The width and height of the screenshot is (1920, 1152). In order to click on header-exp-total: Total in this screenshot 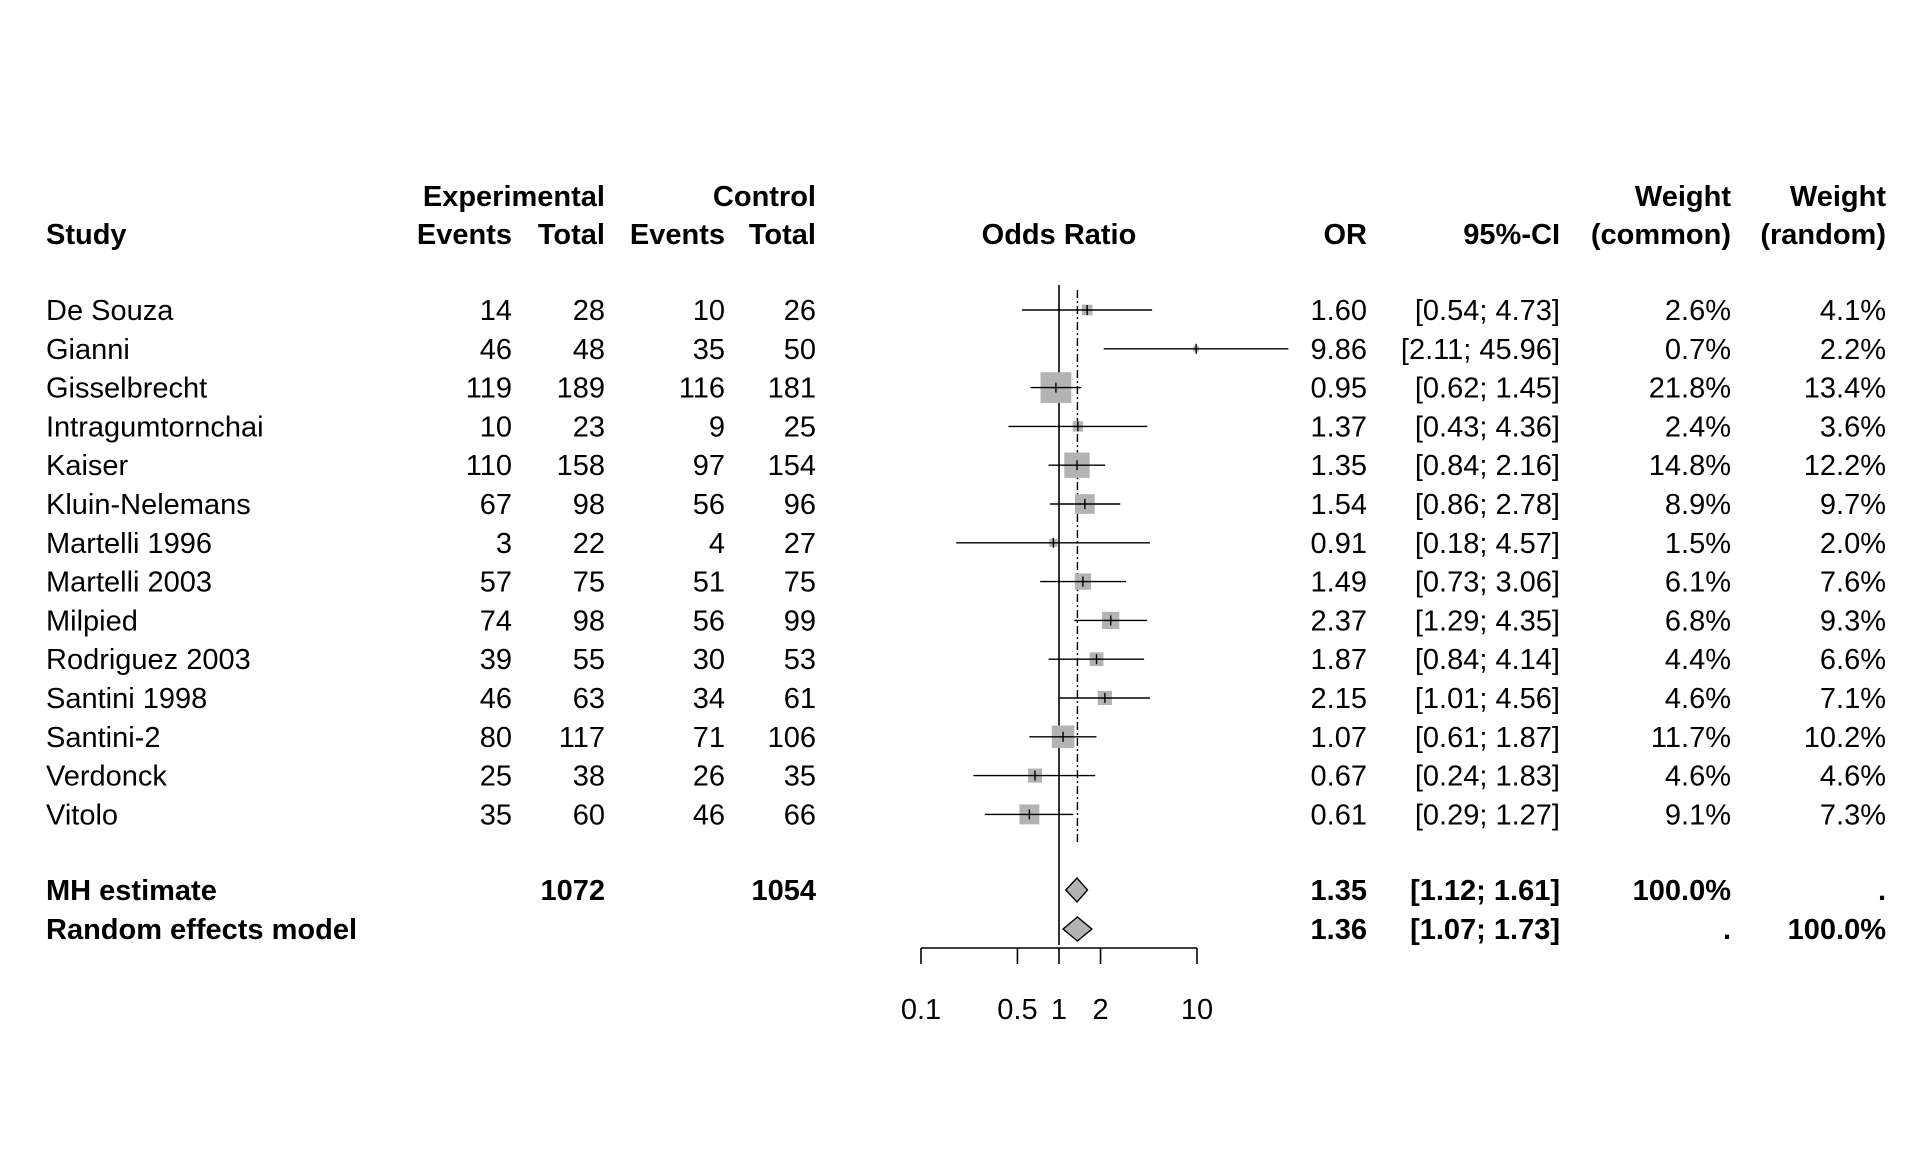, I will do `click(571, 235)`.